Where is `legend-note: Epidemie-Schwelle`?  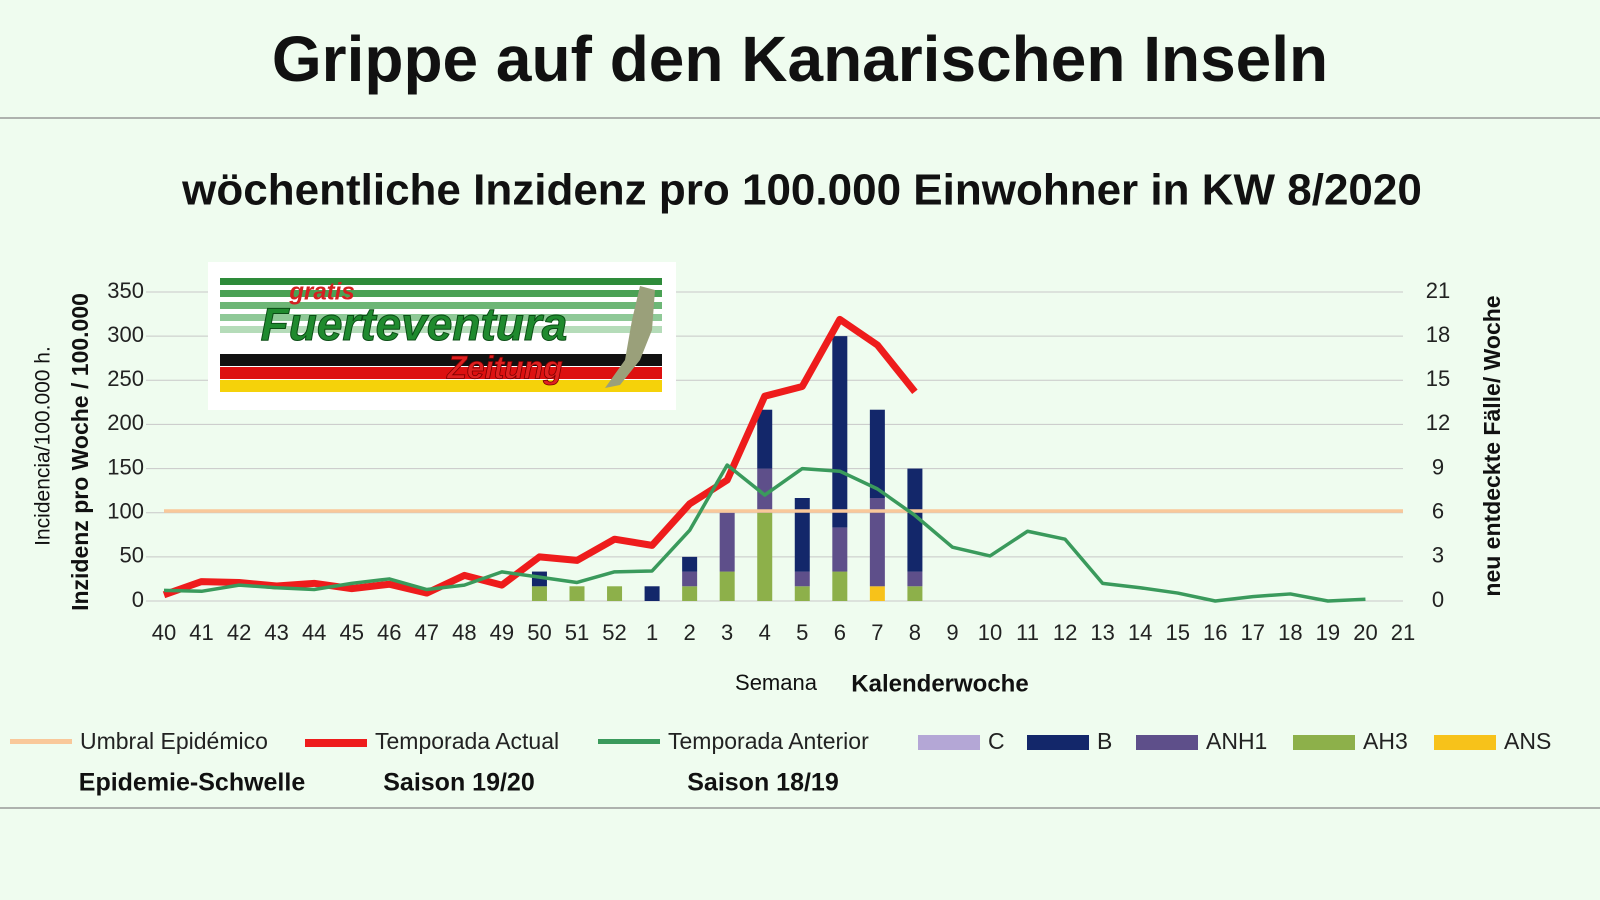 legend-note: Epidemie-Schwelle is located at coordinates (192, 783).